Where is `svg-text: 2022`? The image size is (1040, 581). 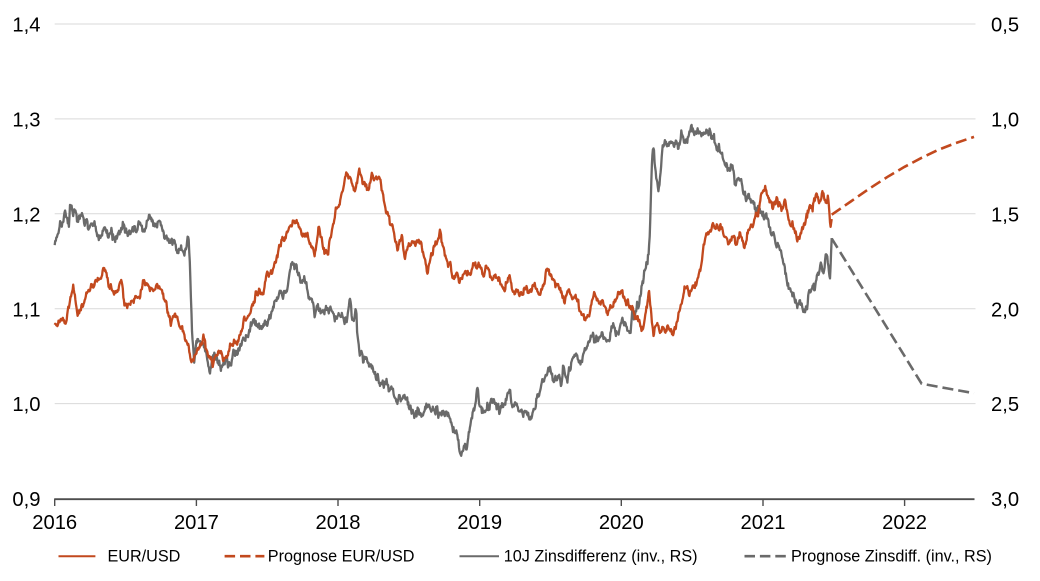 svg-text: 2022 is located at coordinates (904, 523).